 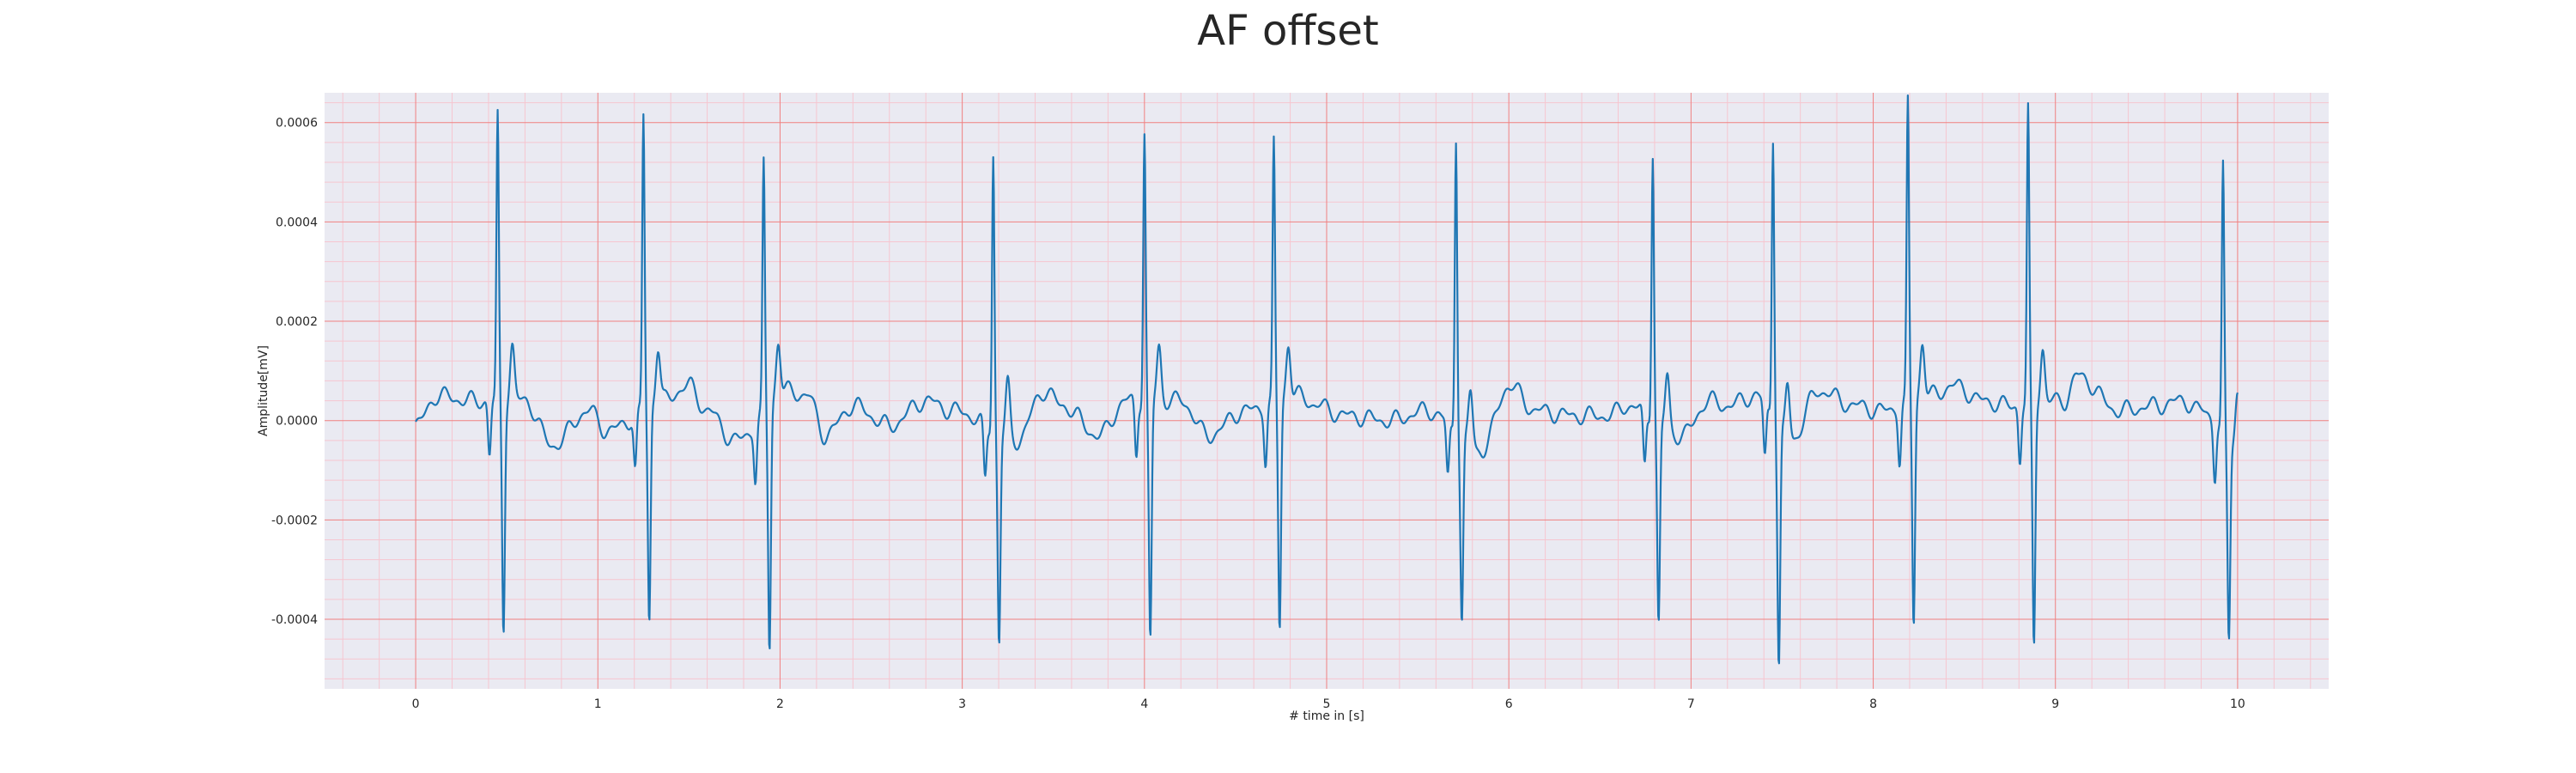 I want to click on y-tick-label: 0.0006, so click(x=297, y=124).